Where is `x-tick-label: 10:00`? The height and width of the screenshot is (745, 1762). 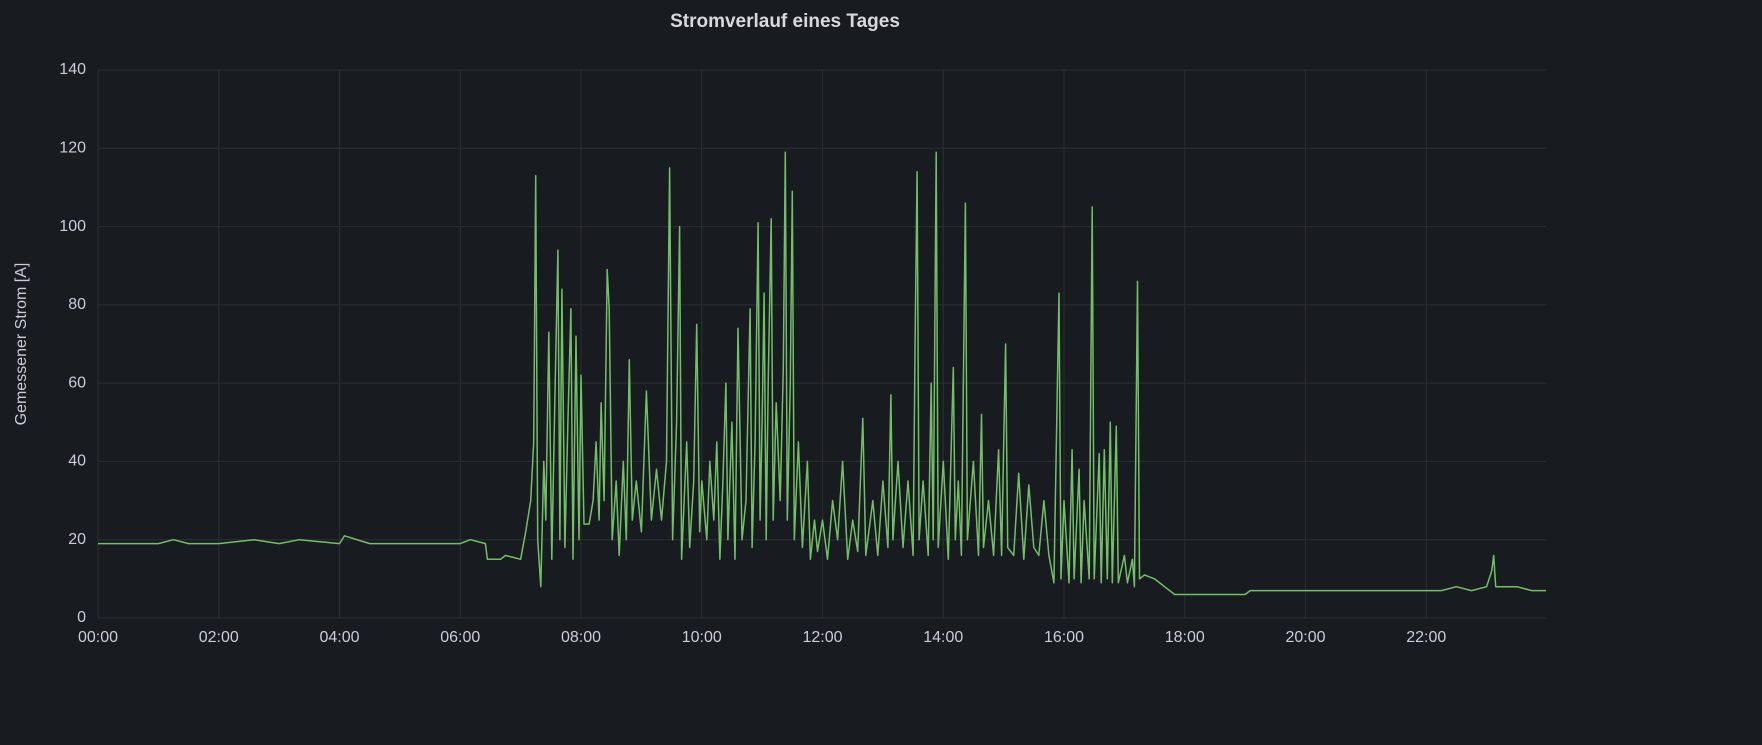 x-tick-label: 10:00 is located at coordinates (702, 637).